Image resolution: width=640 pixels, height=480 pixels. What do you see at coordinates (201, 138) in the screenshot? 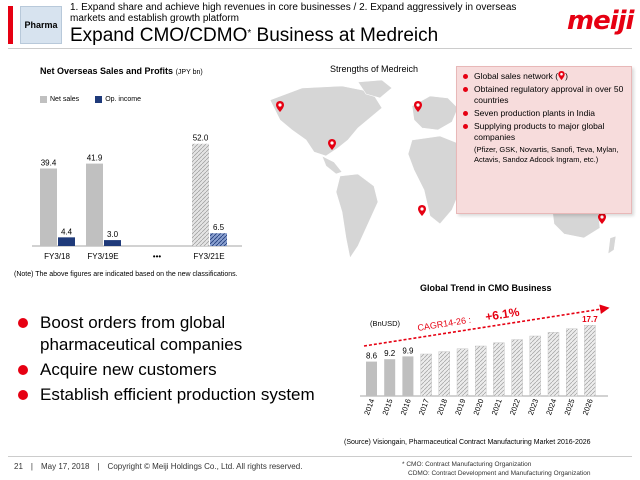
I see `net-sales-label: 52.0` at bounding box center [201, 138].